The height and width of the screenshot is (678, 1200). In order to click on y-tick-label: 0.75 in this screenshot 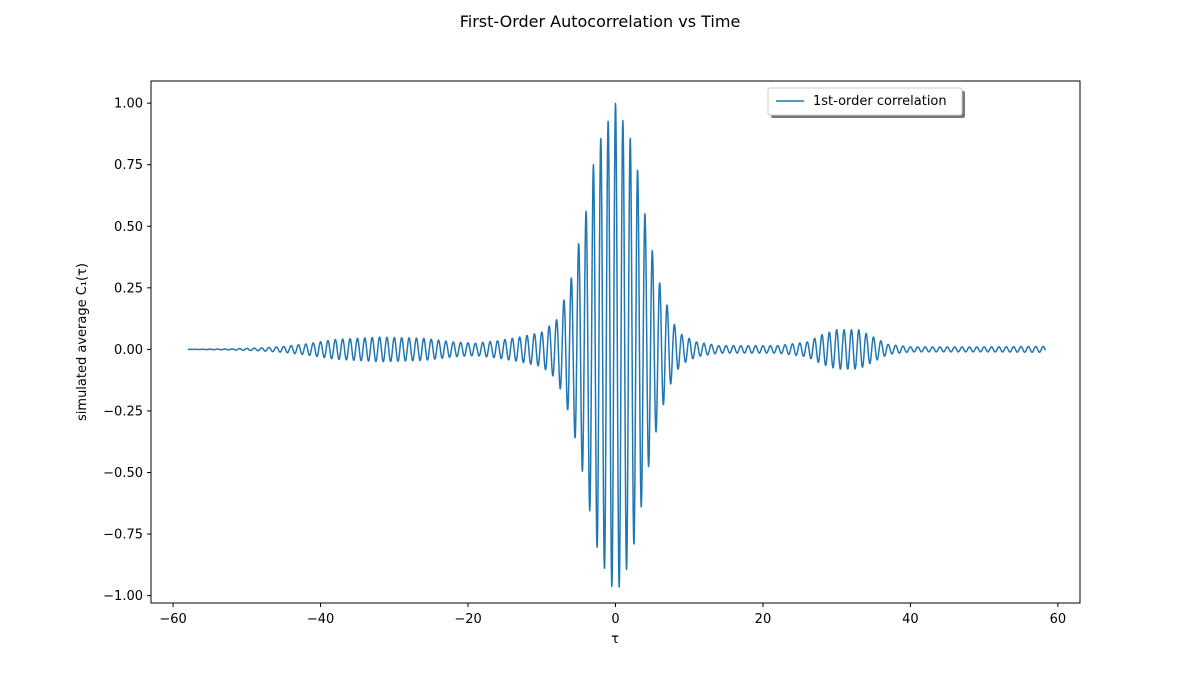, I will do `click(128, 165)`.